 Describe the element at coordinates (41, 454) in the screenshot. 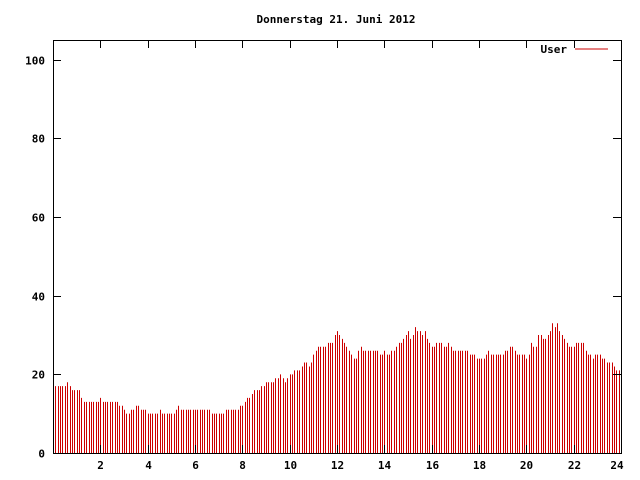

I see `y-tick-label: 0` at that location.